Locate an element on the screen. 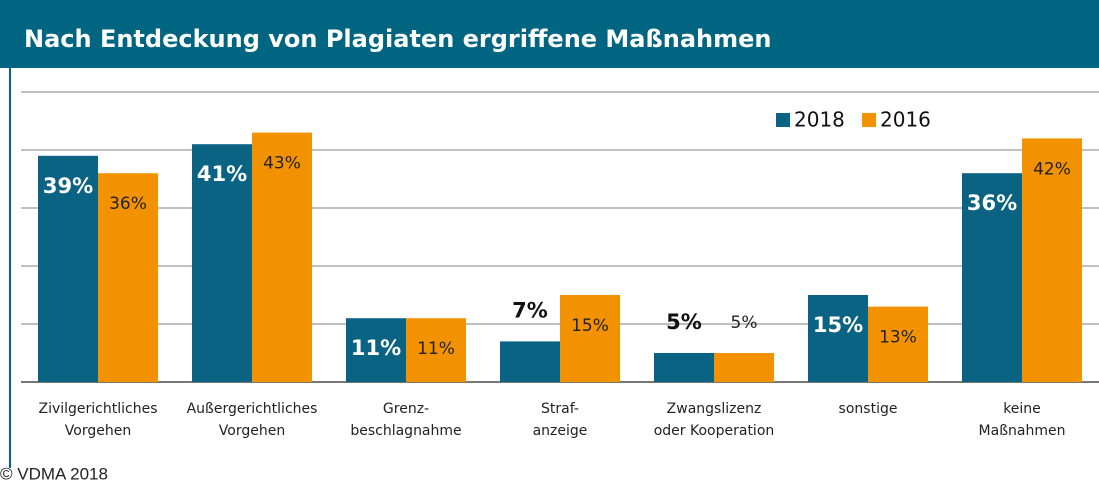 The height and width of the screenshot is (485, 1099). header-band is located at coordinates (549, 34).